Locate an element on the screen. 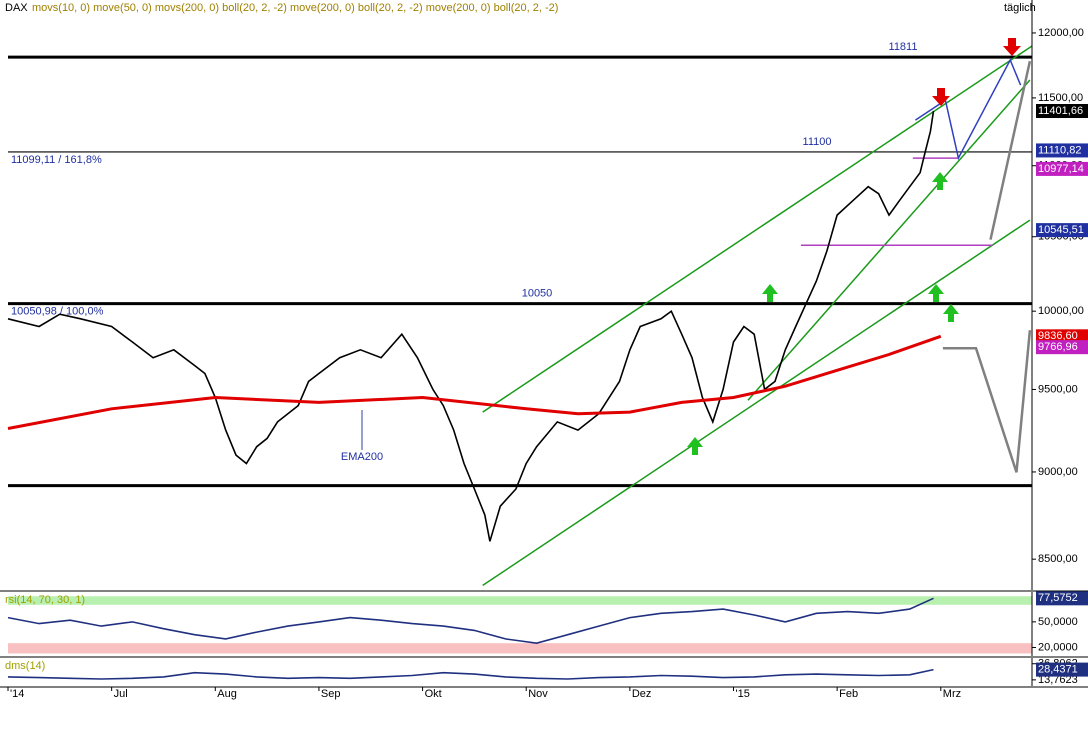 Image resolution: width=1088 pixels, height=733 pixels. level-label: 11100 is located at coordinates (817, 142).